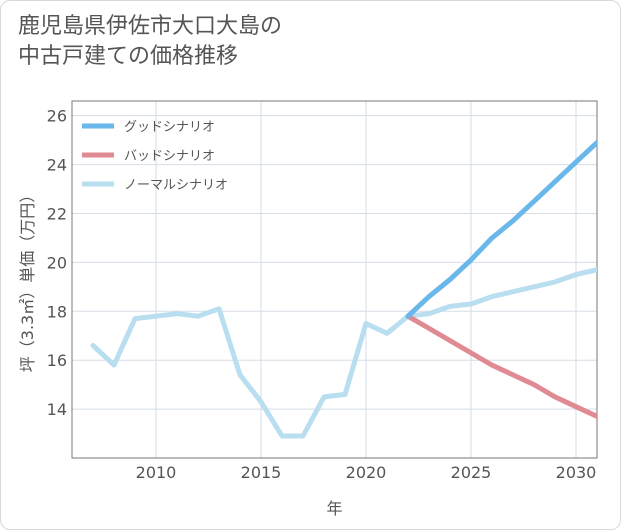  What do you see at coordinates (576, 472) in the screenshot?
I see `x-tick-label: 2030` at bounding box center [576, 472].